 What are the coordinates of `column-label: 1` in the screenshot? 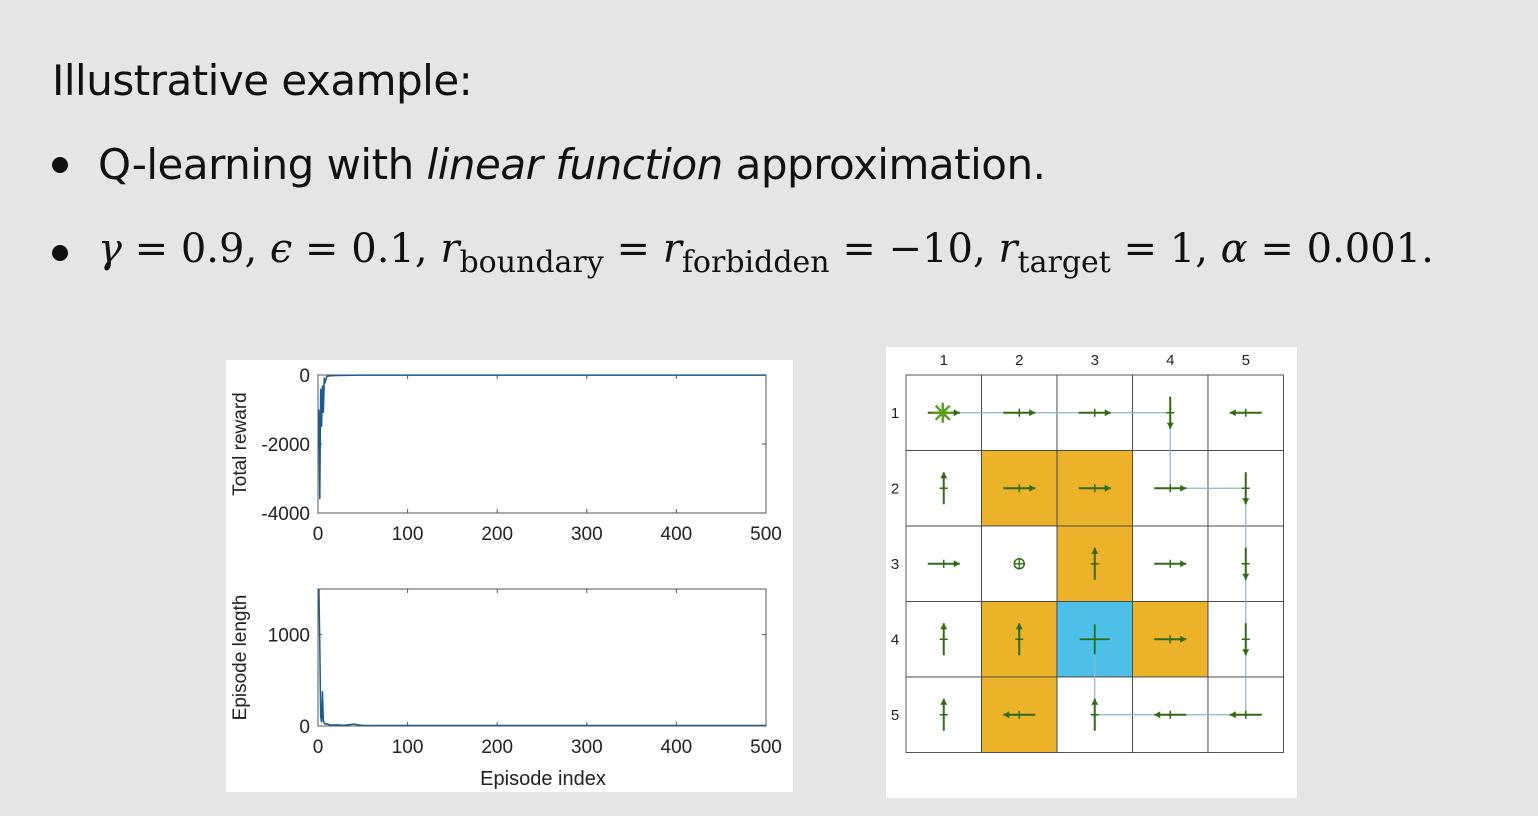 It's located at (944, 360).